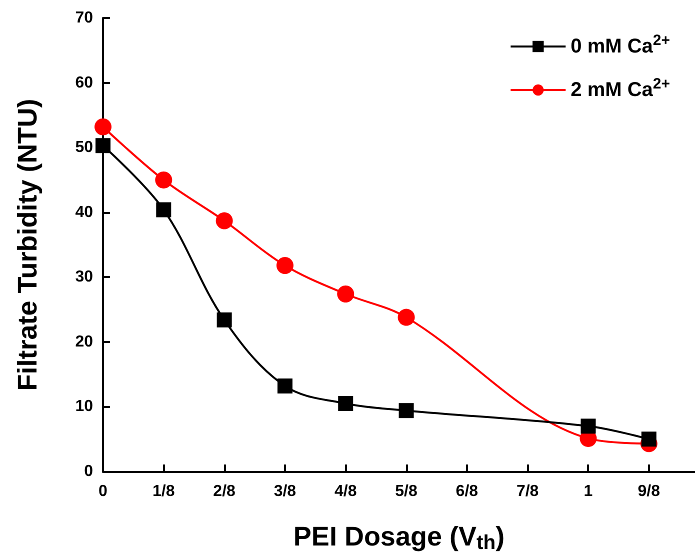 The height and width of the screenshot is (558, 695). I want to click on y-tick-label: 10, so click(84, 407).